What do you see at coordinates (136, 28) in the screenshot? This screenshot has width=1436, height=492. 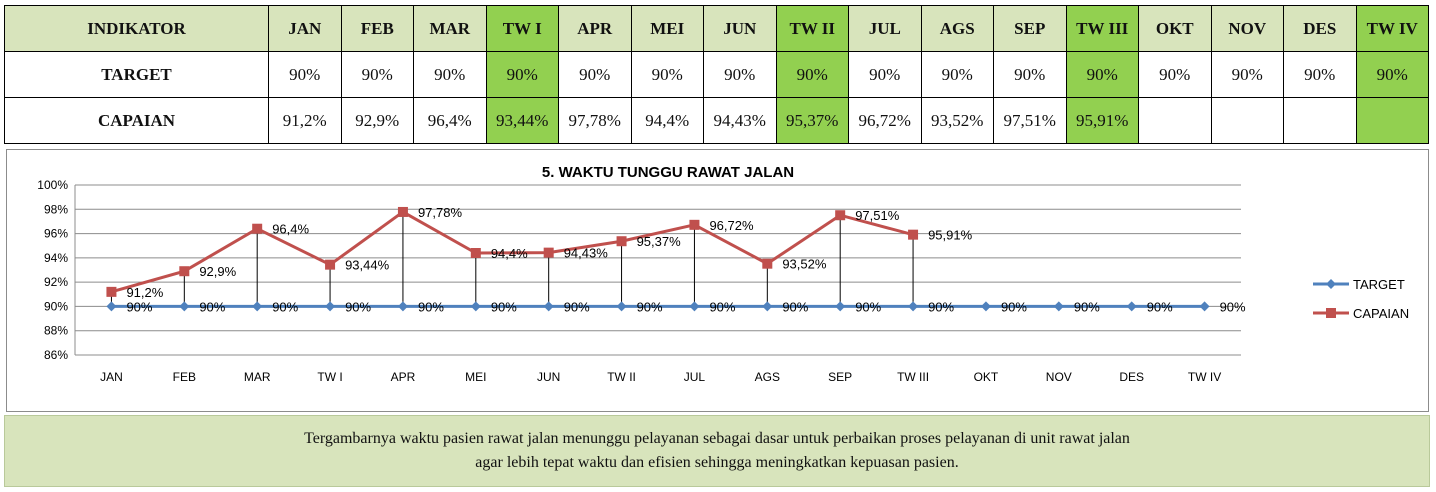 I see `header-indikator: INDIKATOR` at bounding box center [136, 28].